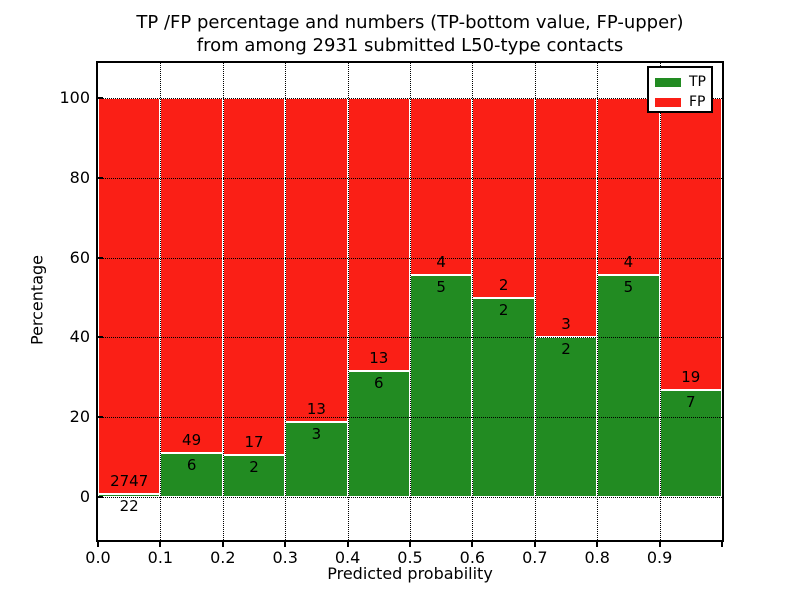 This screenshot has width=800, height=600. I want to click on x-tick-label: 0.3, so click(285, 557).